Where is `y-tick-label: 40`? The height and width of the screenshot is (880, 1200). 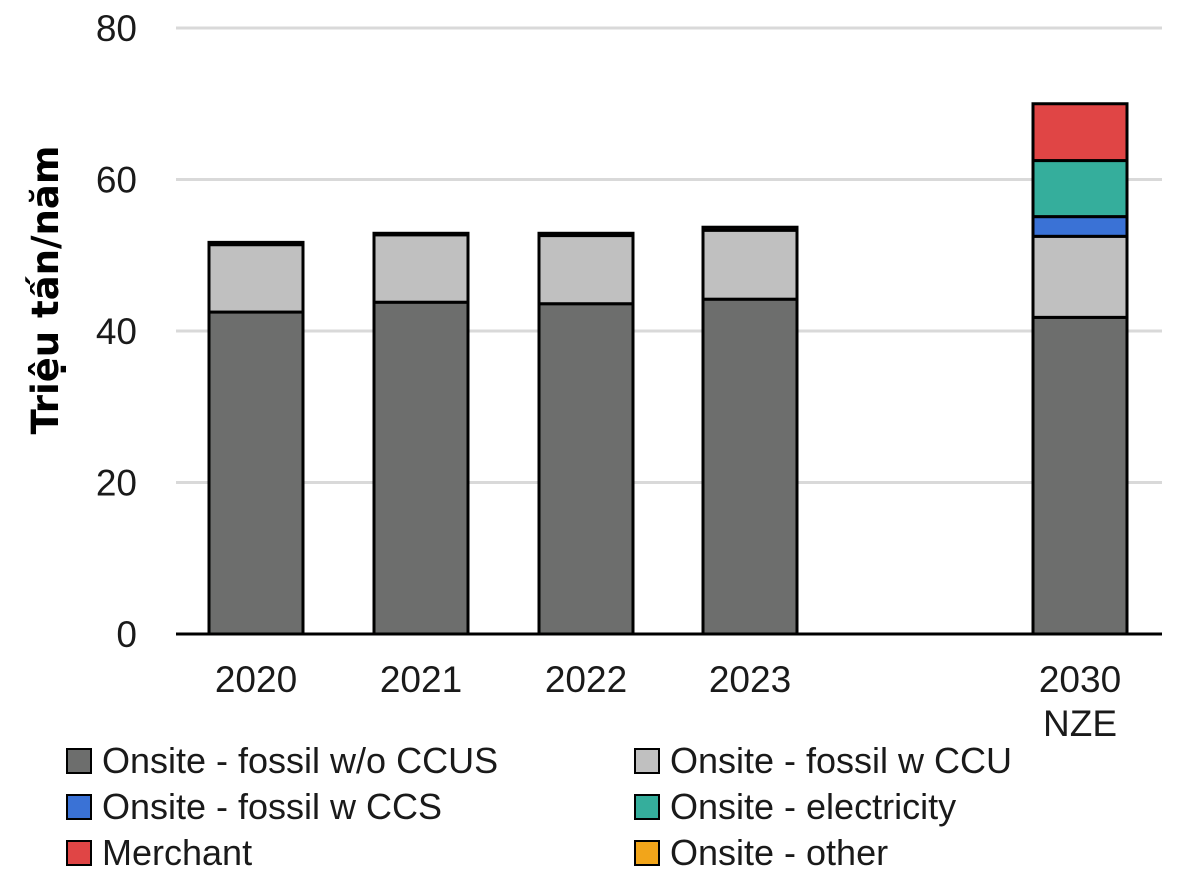 y-tick-label: 40 is located at coordinates (116, 331).